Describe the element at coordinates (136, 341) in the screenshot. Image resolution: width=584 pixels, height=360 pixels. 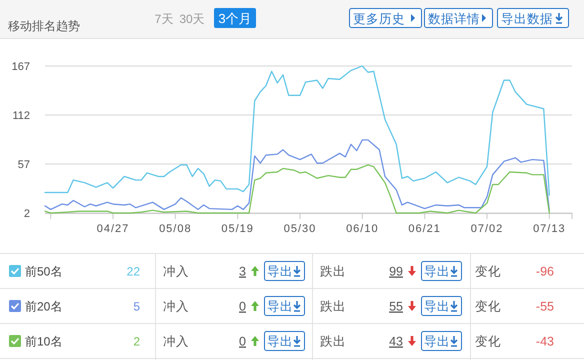
I see `text: 2` at that location.